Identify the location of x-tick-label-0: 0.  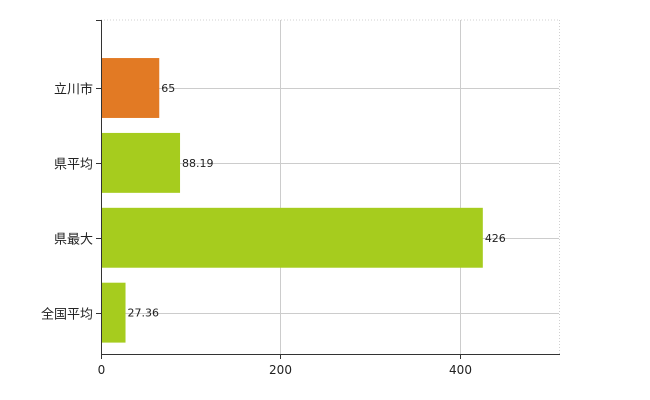
(102, 370).